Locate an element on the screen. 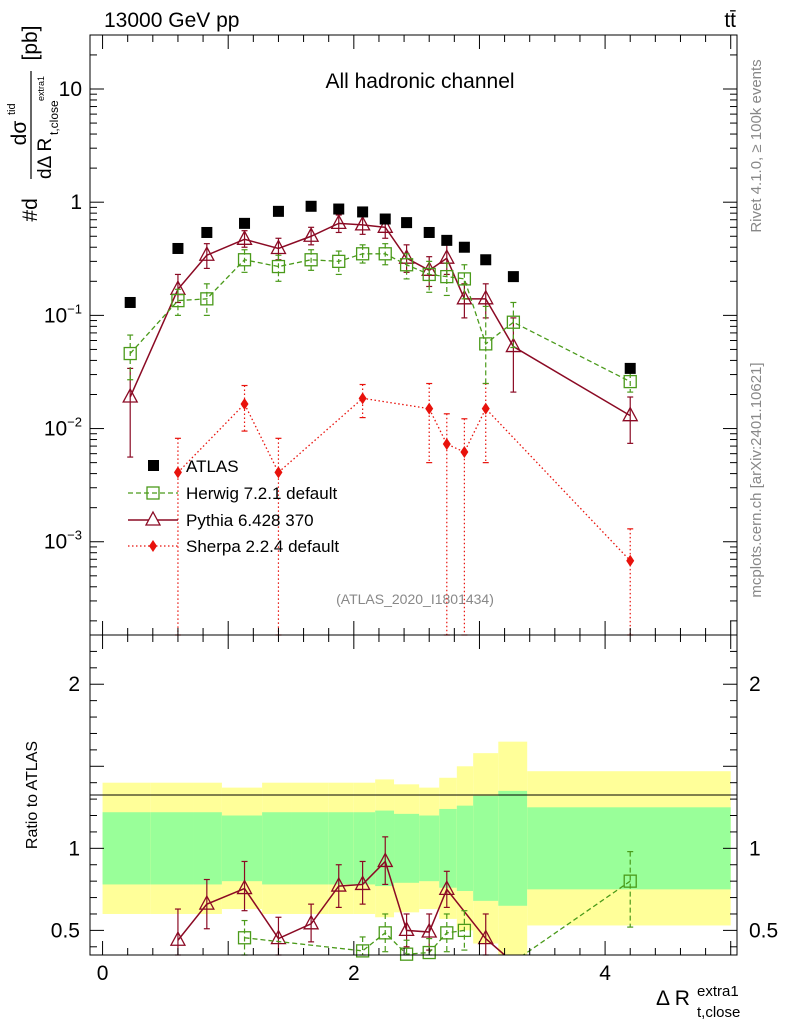 Image resolution: width=786 pixels, height=1024 pixels. y-tick-label-exponent: −3 is located at coordinates (74, 535).